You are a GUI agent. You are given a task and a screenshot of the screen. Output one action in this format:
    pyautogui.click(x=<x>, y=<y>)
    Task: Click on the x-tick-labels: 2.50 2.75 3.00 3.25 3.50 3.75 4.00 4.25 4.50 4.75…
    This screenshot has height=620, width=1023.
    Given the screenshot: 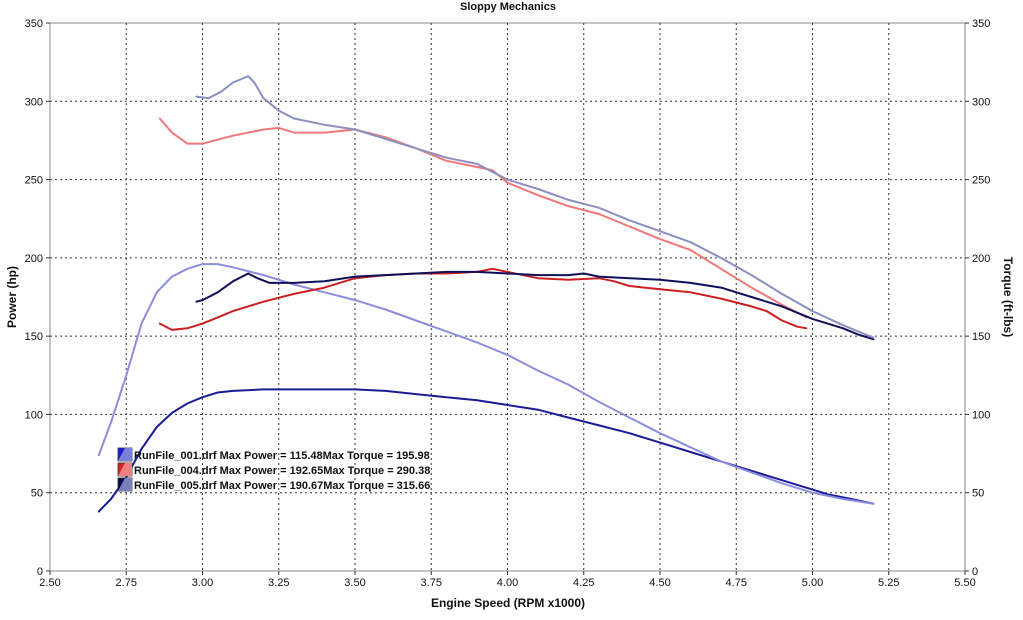 What is the action you would take?
    pyautogui.click(x=507, y=580)
    